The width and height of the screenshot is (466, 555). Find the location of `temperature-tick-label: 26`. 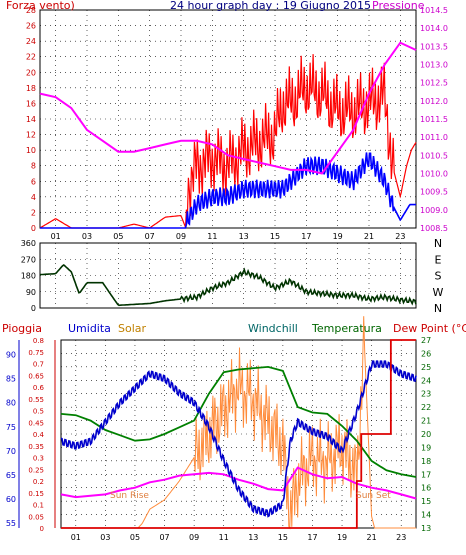

temperature-tick-label: 26 is located at coordinates (426, 353).